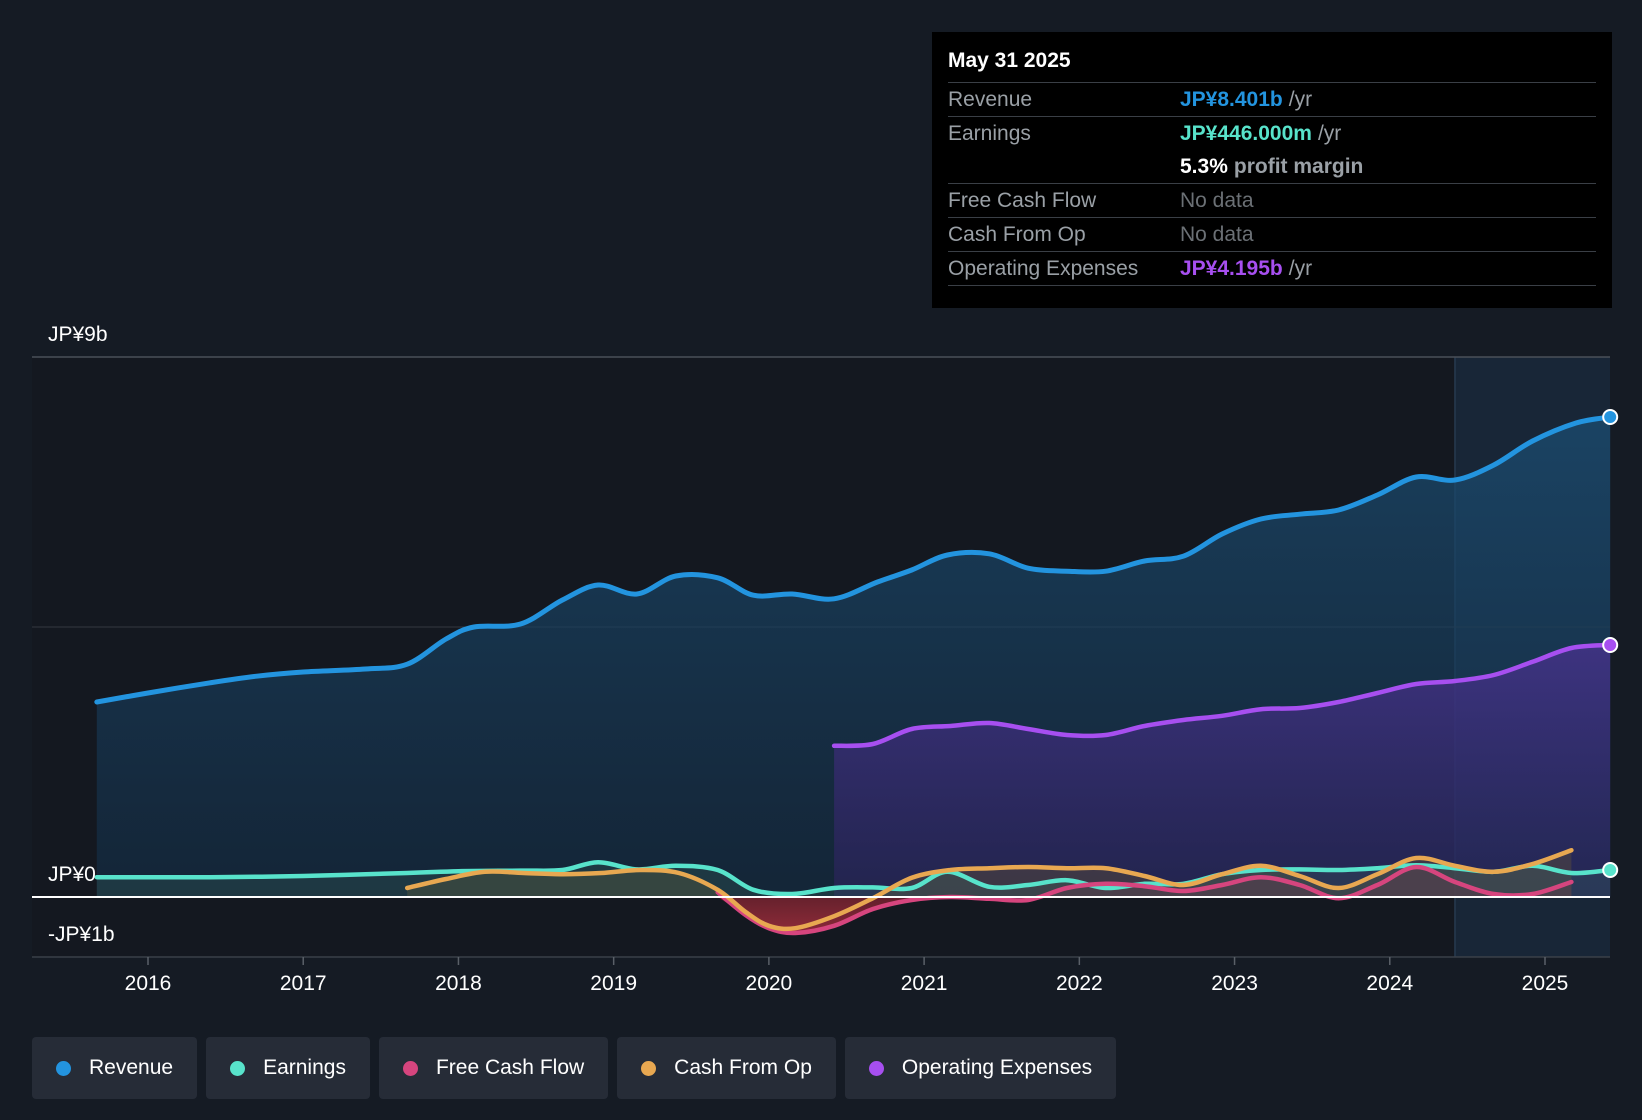 The height and width of the screenshot is (1120, 1642). I want to click on y-axis-label: JP¥0, so click(72, 874).